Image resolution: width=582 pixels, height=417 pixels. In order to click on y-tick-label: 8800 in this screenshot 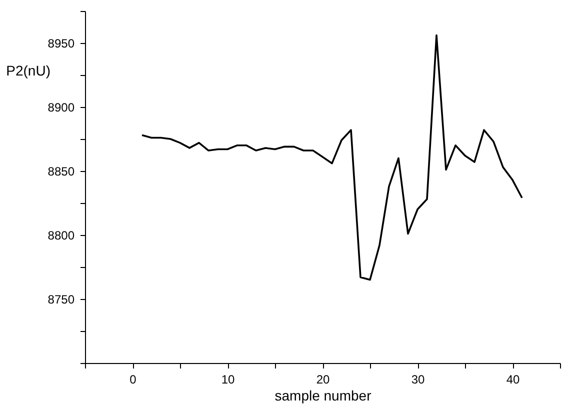, I will do `click(61, 235)`.